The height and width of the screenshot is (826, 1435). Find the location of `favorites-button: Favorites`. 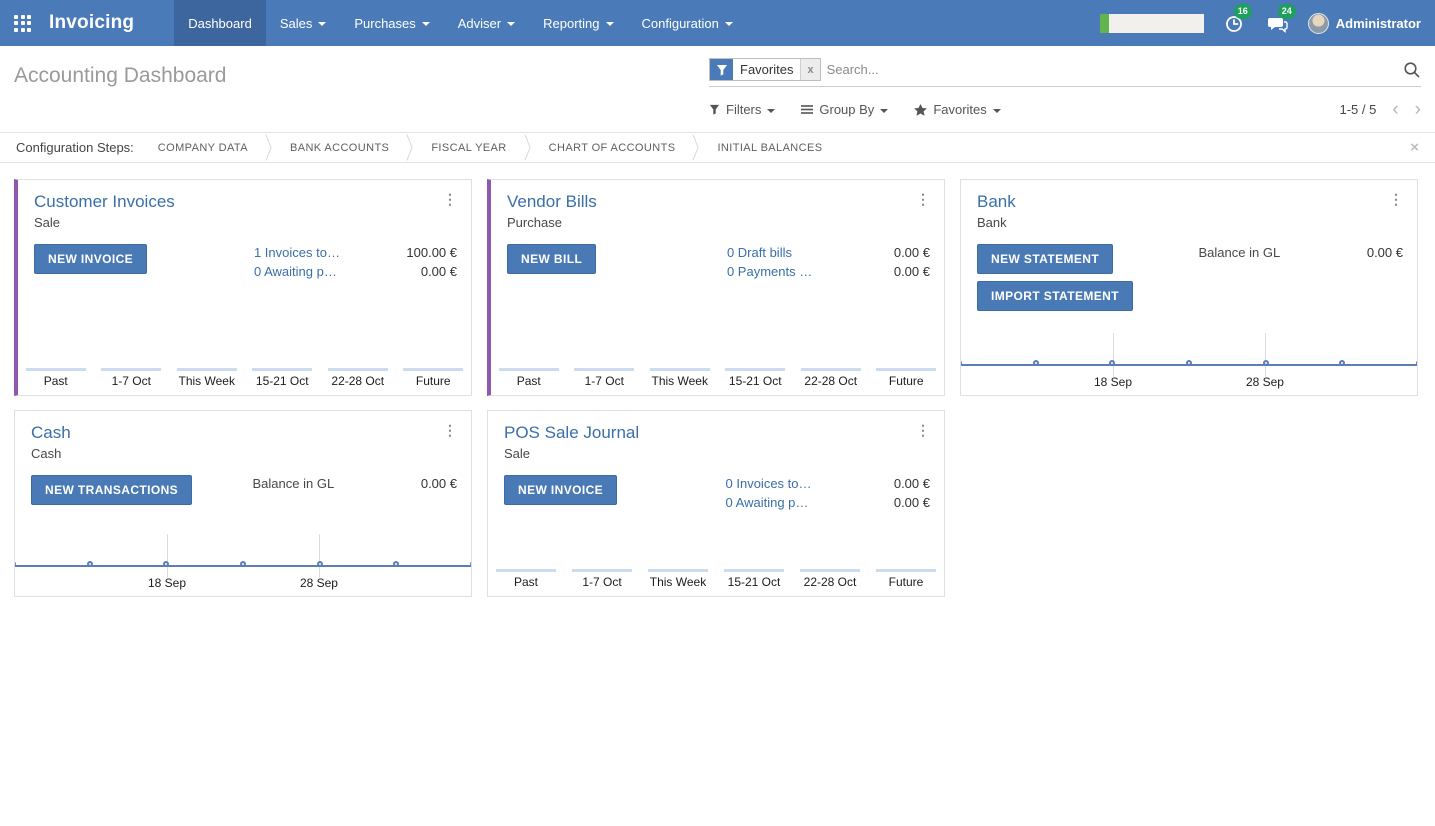

favorites-button: Favorites is located at coordinates (957, 109).